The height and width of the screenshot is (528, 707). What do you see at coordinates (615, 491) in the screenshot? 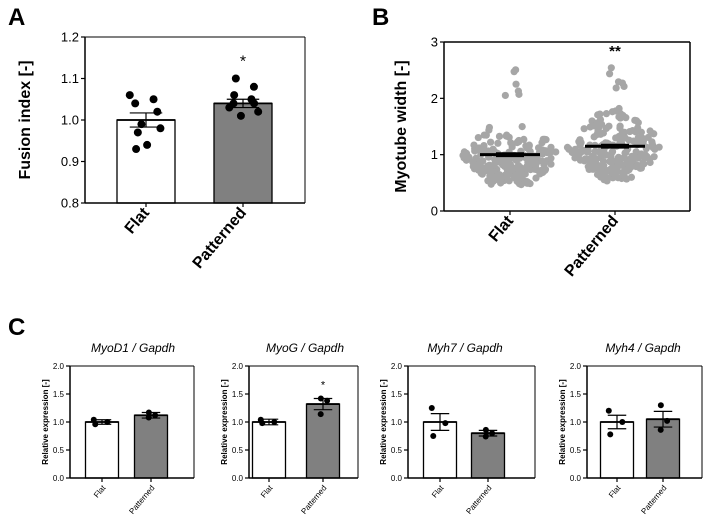
I see `c4-category-label: Flat` at bounding box center [615, 491].